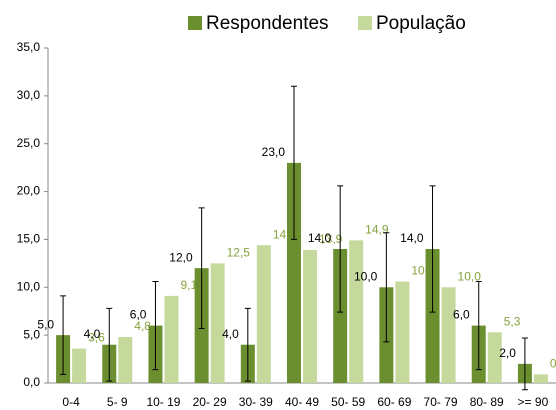 Image resolution: width=556 pixels, height=410 pixels. What do you see at coordinates (267, 23) in the screenshot?
I see `legend-label: Respondentes` at bounding box center [267, 23].